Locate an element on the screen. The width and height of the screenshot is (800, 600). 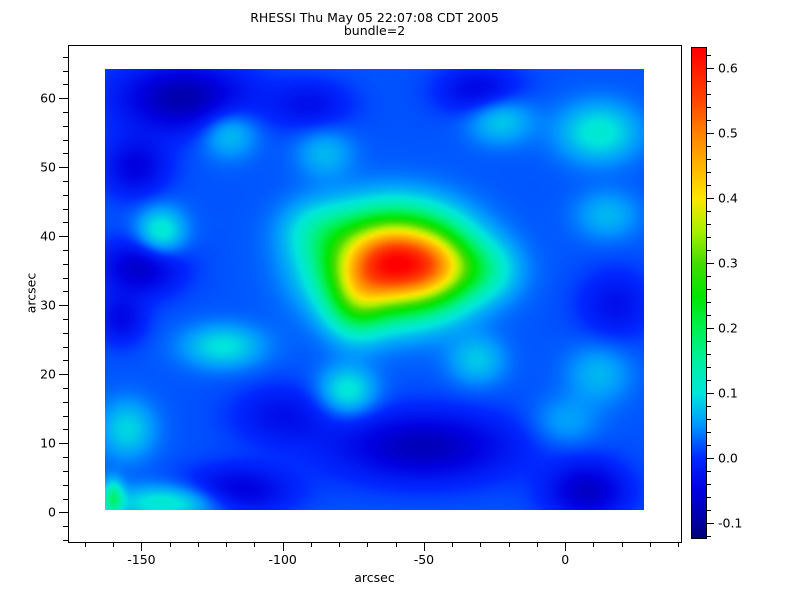
colorbar-tick-label: -0.1 is located at coordinates (730, 522).